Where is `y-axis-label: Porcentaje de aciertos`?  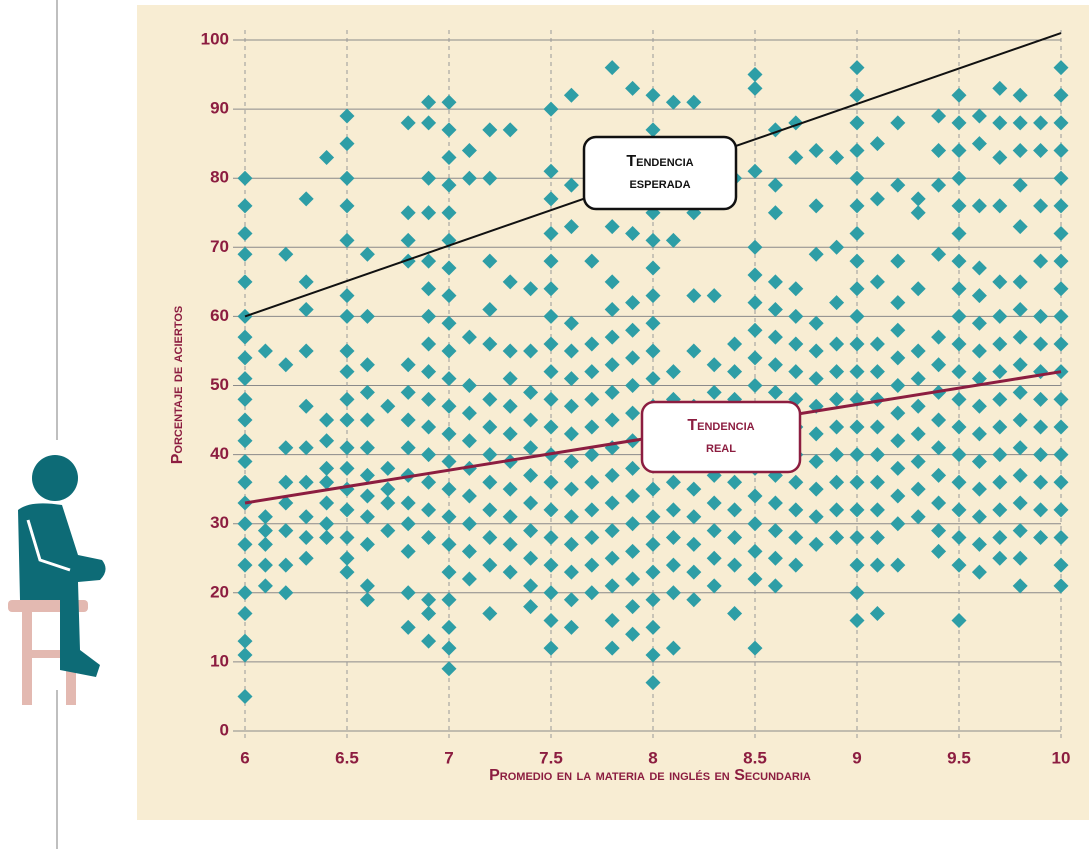
y-axis-label: Porcentaje de aciertos is located at coordinates (177, 385).